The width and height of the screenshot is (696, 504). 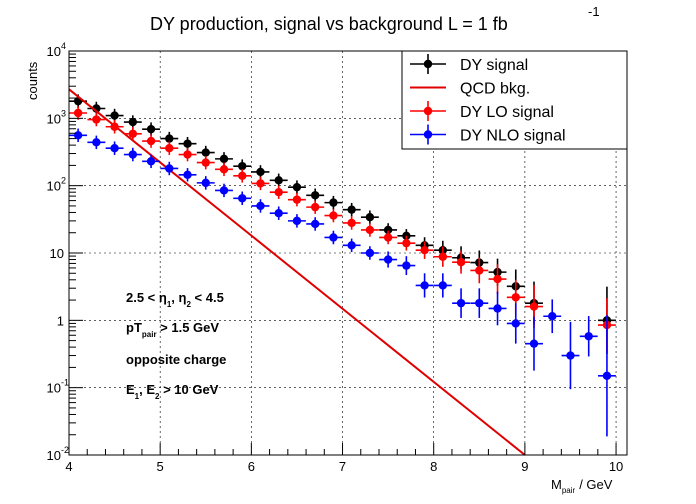 I want to click on y-tick-exponent: 3, so click(x=63, y=113).